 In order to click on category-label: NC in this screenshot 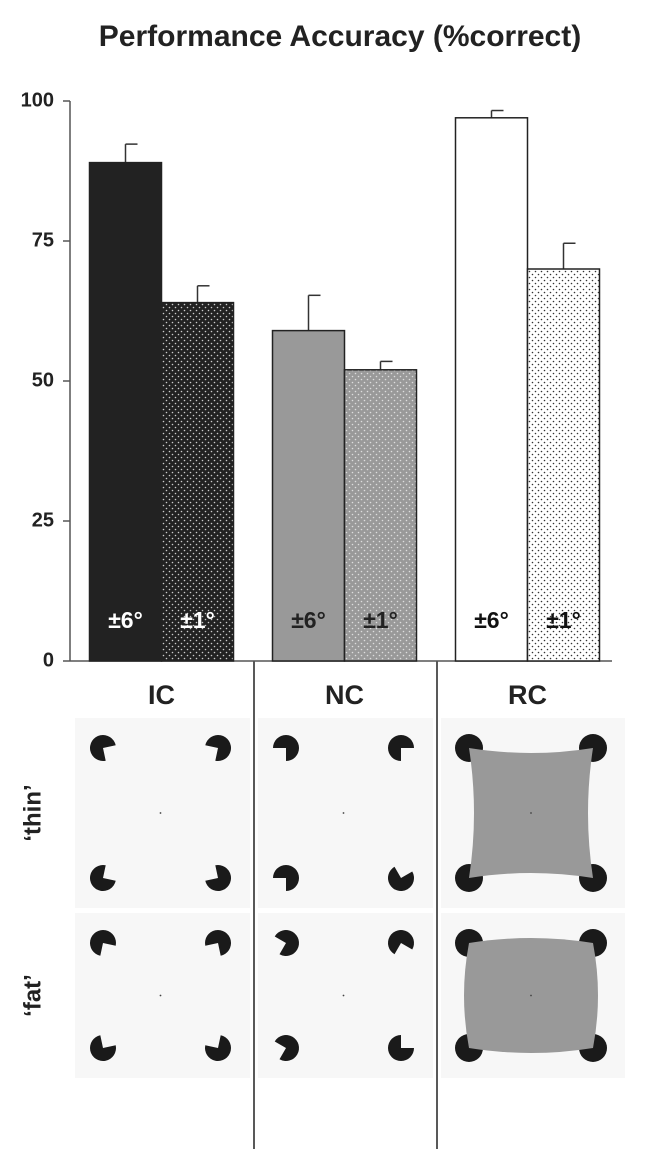, I will do `click(344, 695)`.